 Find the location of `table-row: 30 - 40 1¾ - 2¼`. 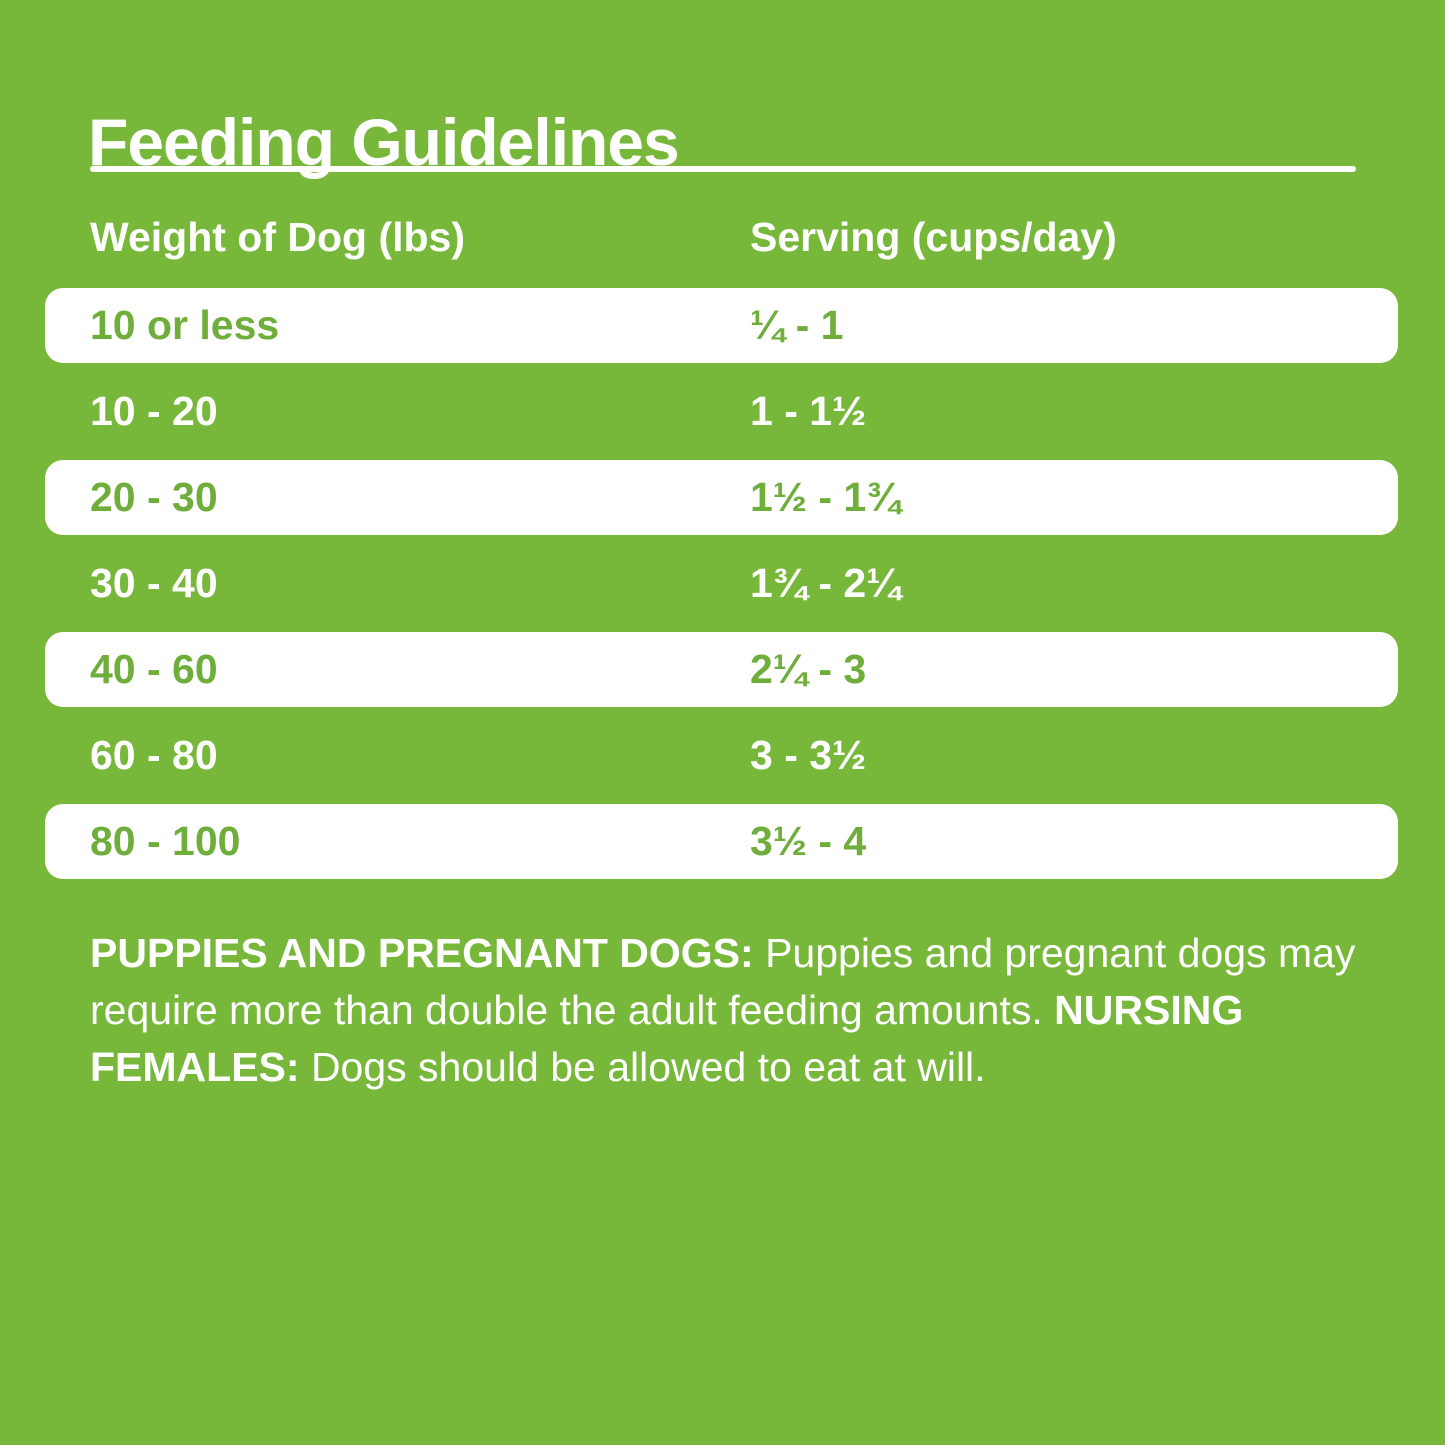

table-row: 30 - 40 1¾ - 2¼ is located at coordinates (721, 583).